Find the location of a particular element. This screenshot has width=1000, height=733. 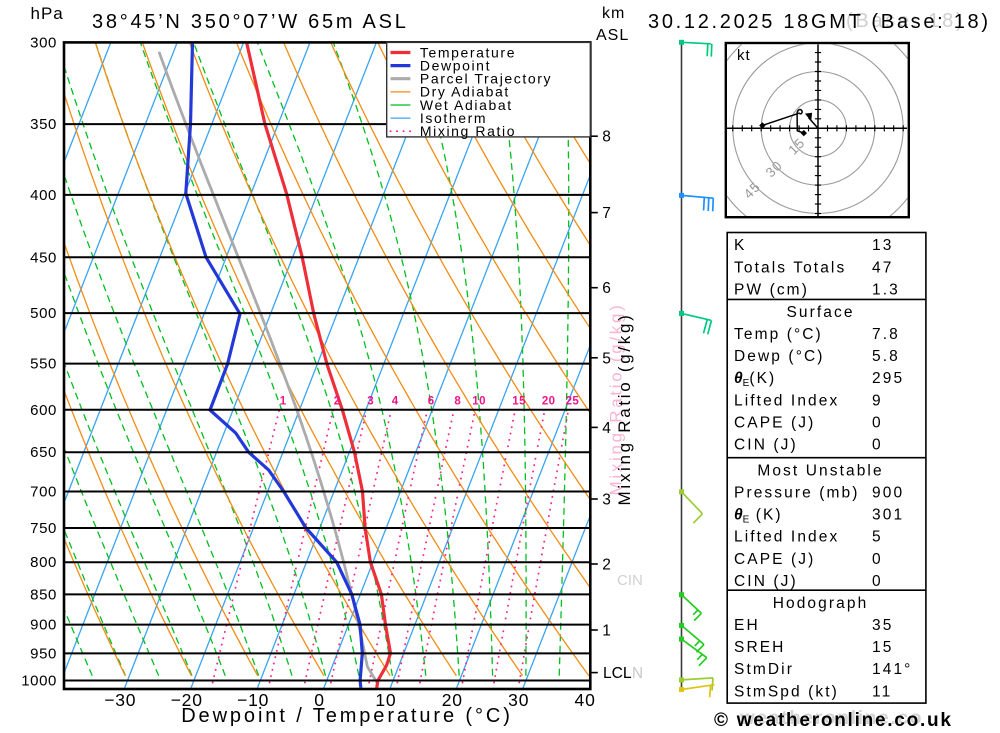

svg-text: Dewpoint is located at coordinates (455, 65).